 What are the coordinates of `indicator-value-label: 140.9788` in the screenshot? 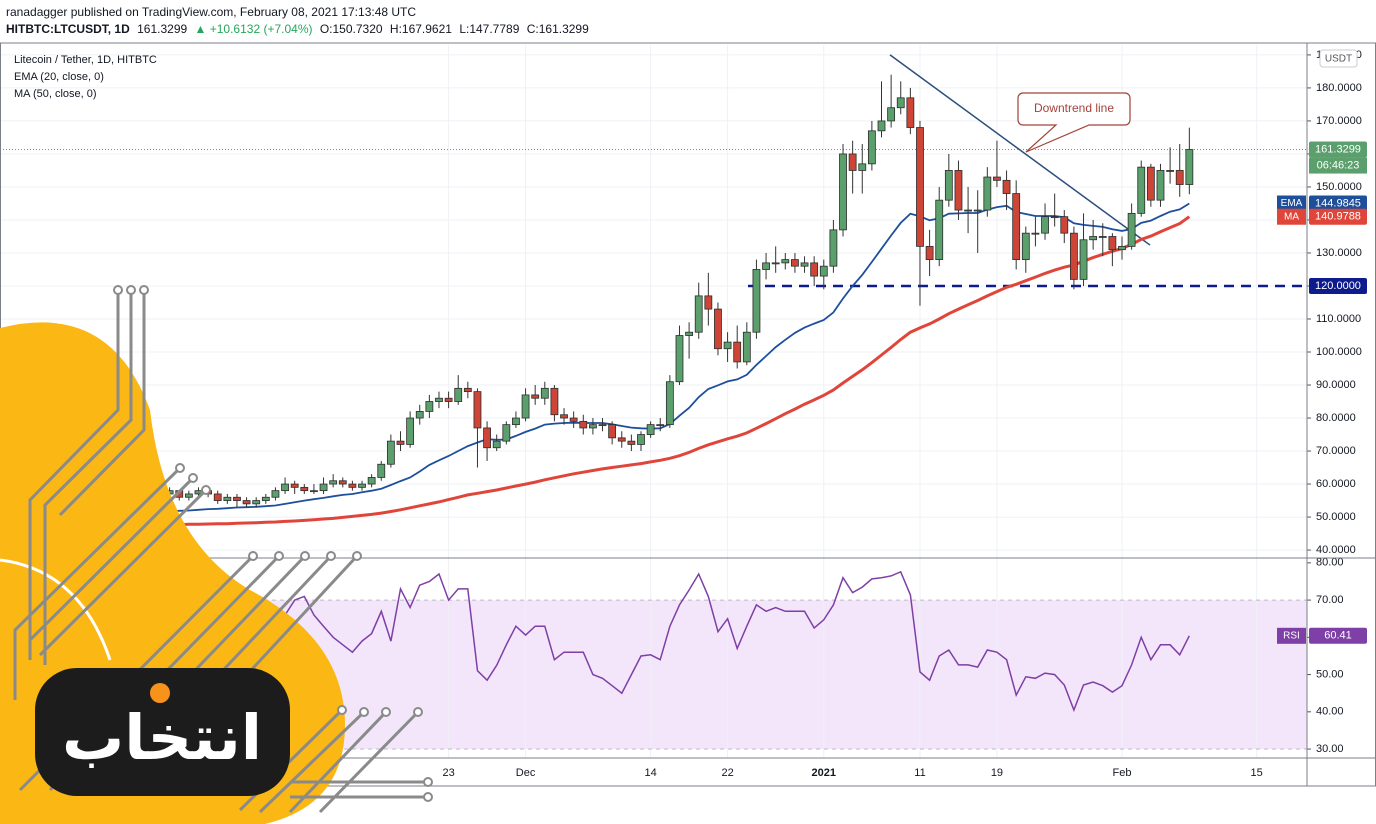 It's located at (1338, 217).